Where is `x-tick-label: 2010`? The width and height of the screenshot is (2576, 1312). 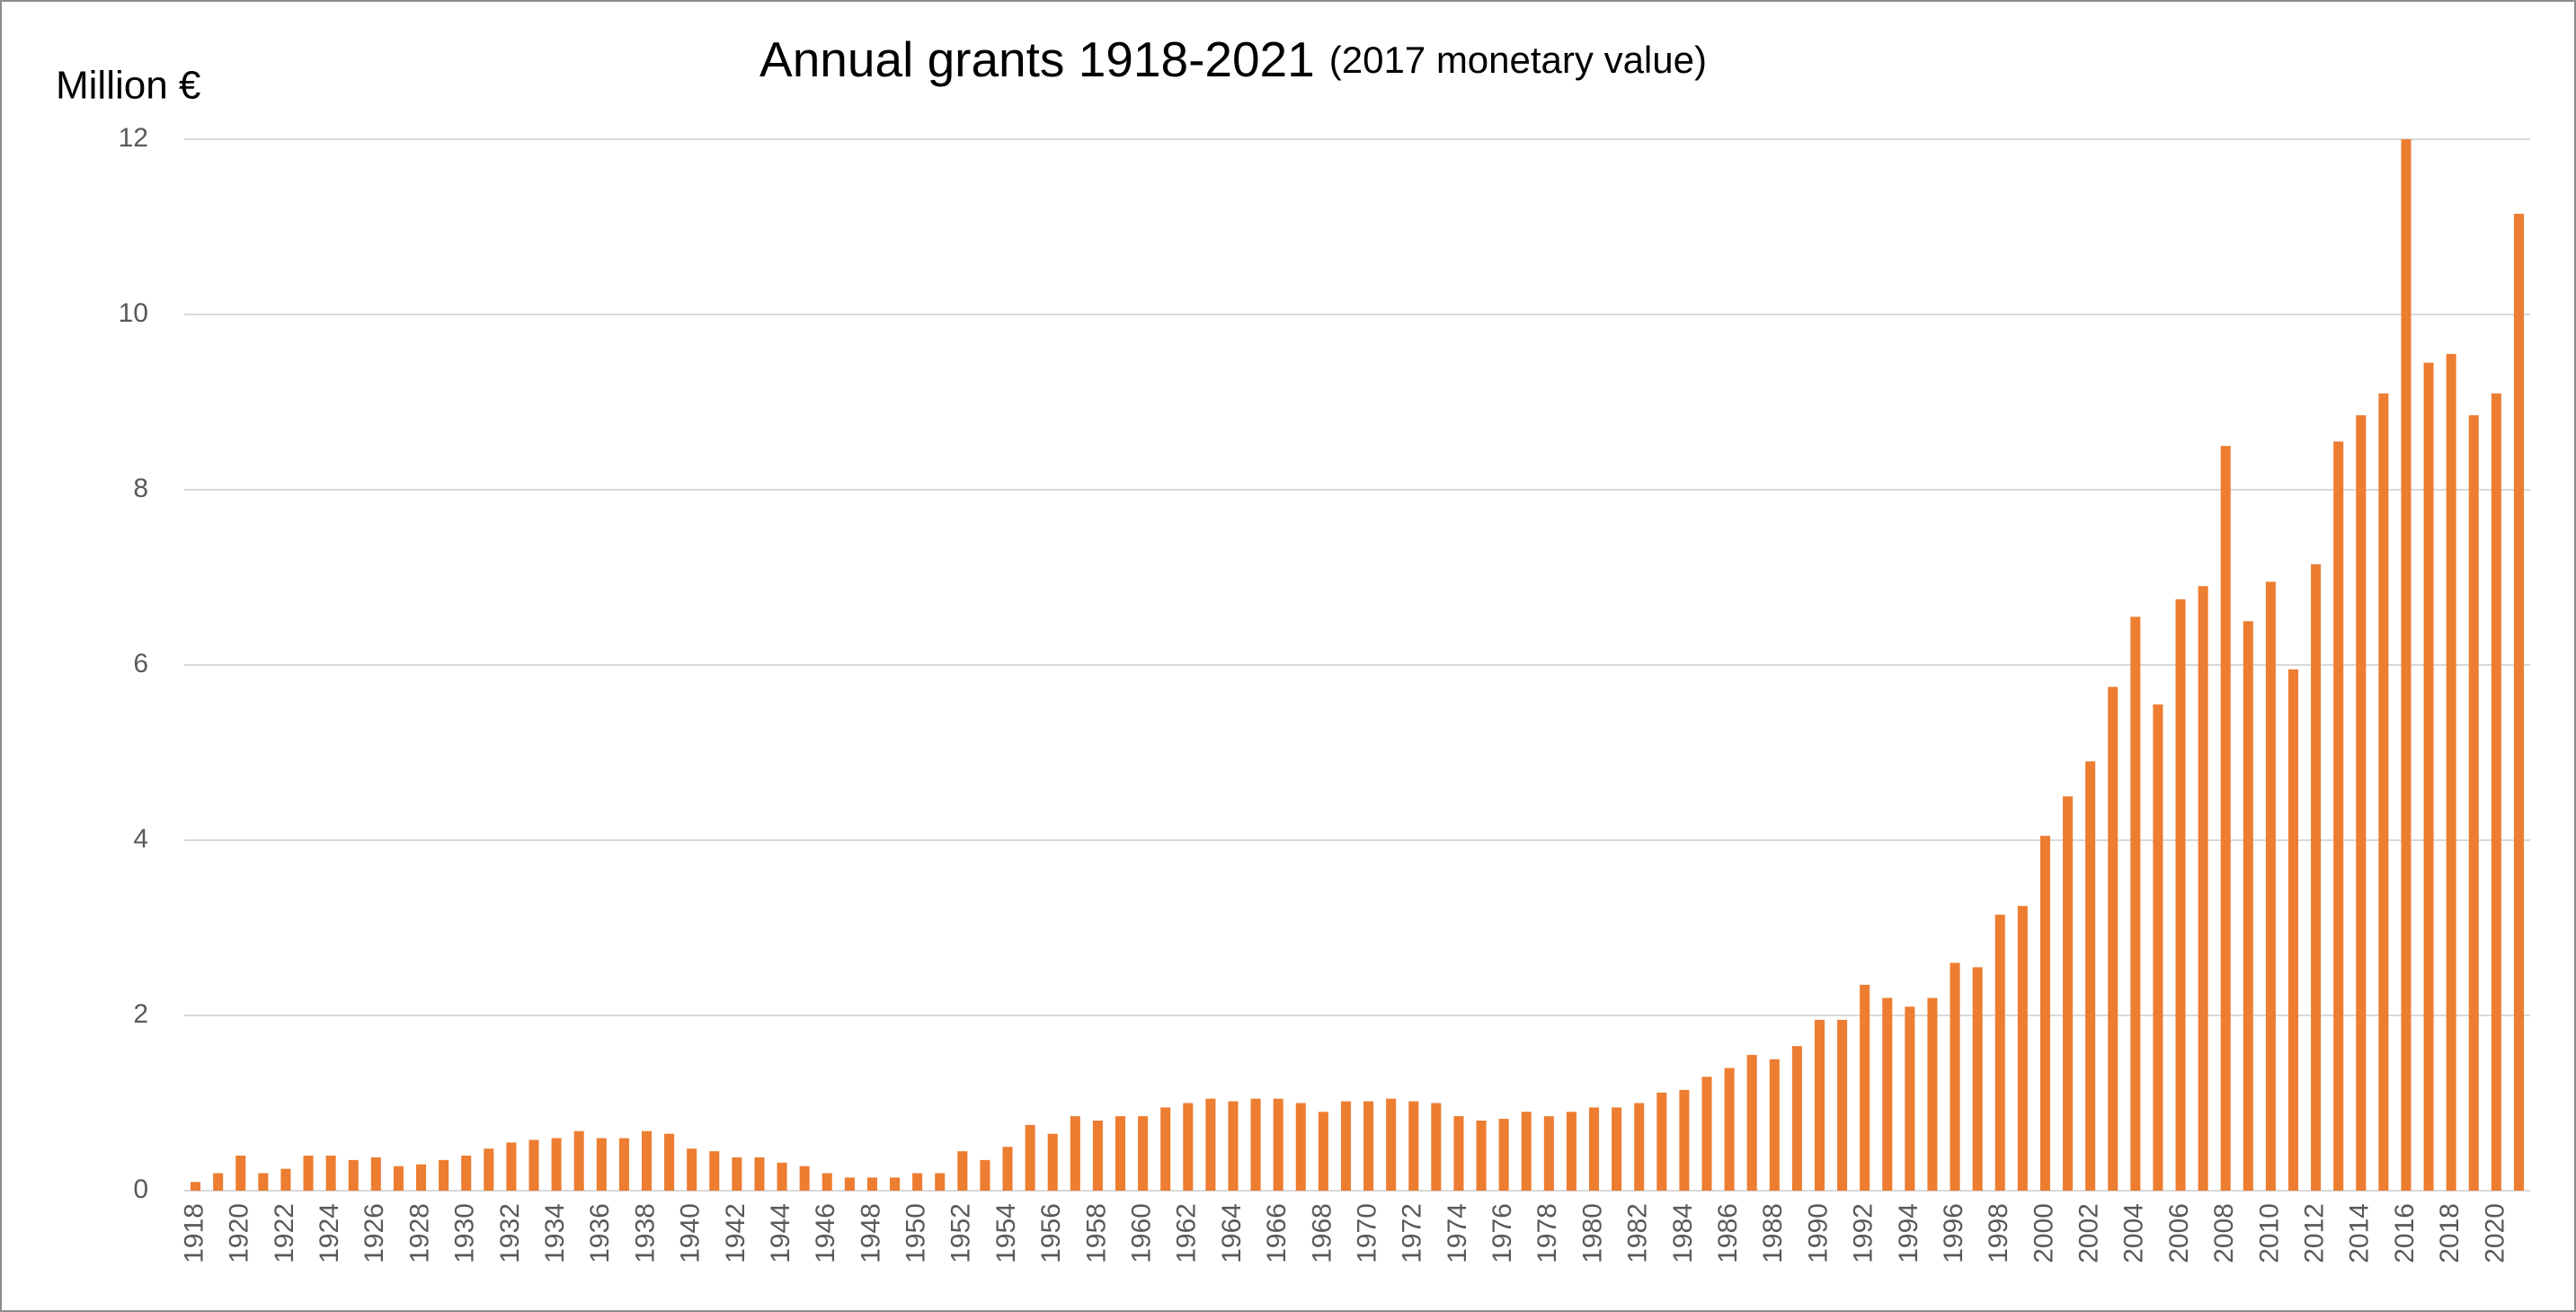 x-tick-label: 2010 is located at coordinates (2269, 1233).